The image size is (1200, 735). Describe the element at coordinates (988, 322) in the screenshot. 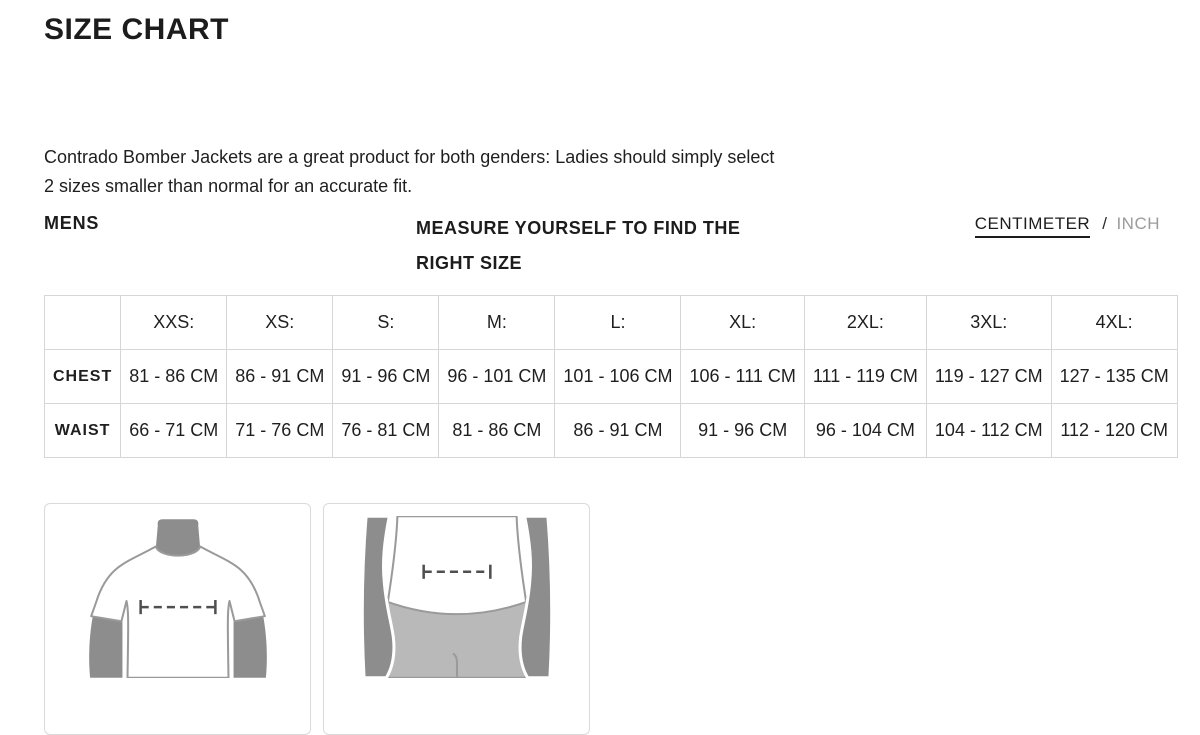

I see `size-column-header-3xl: 3XL:` at that location.